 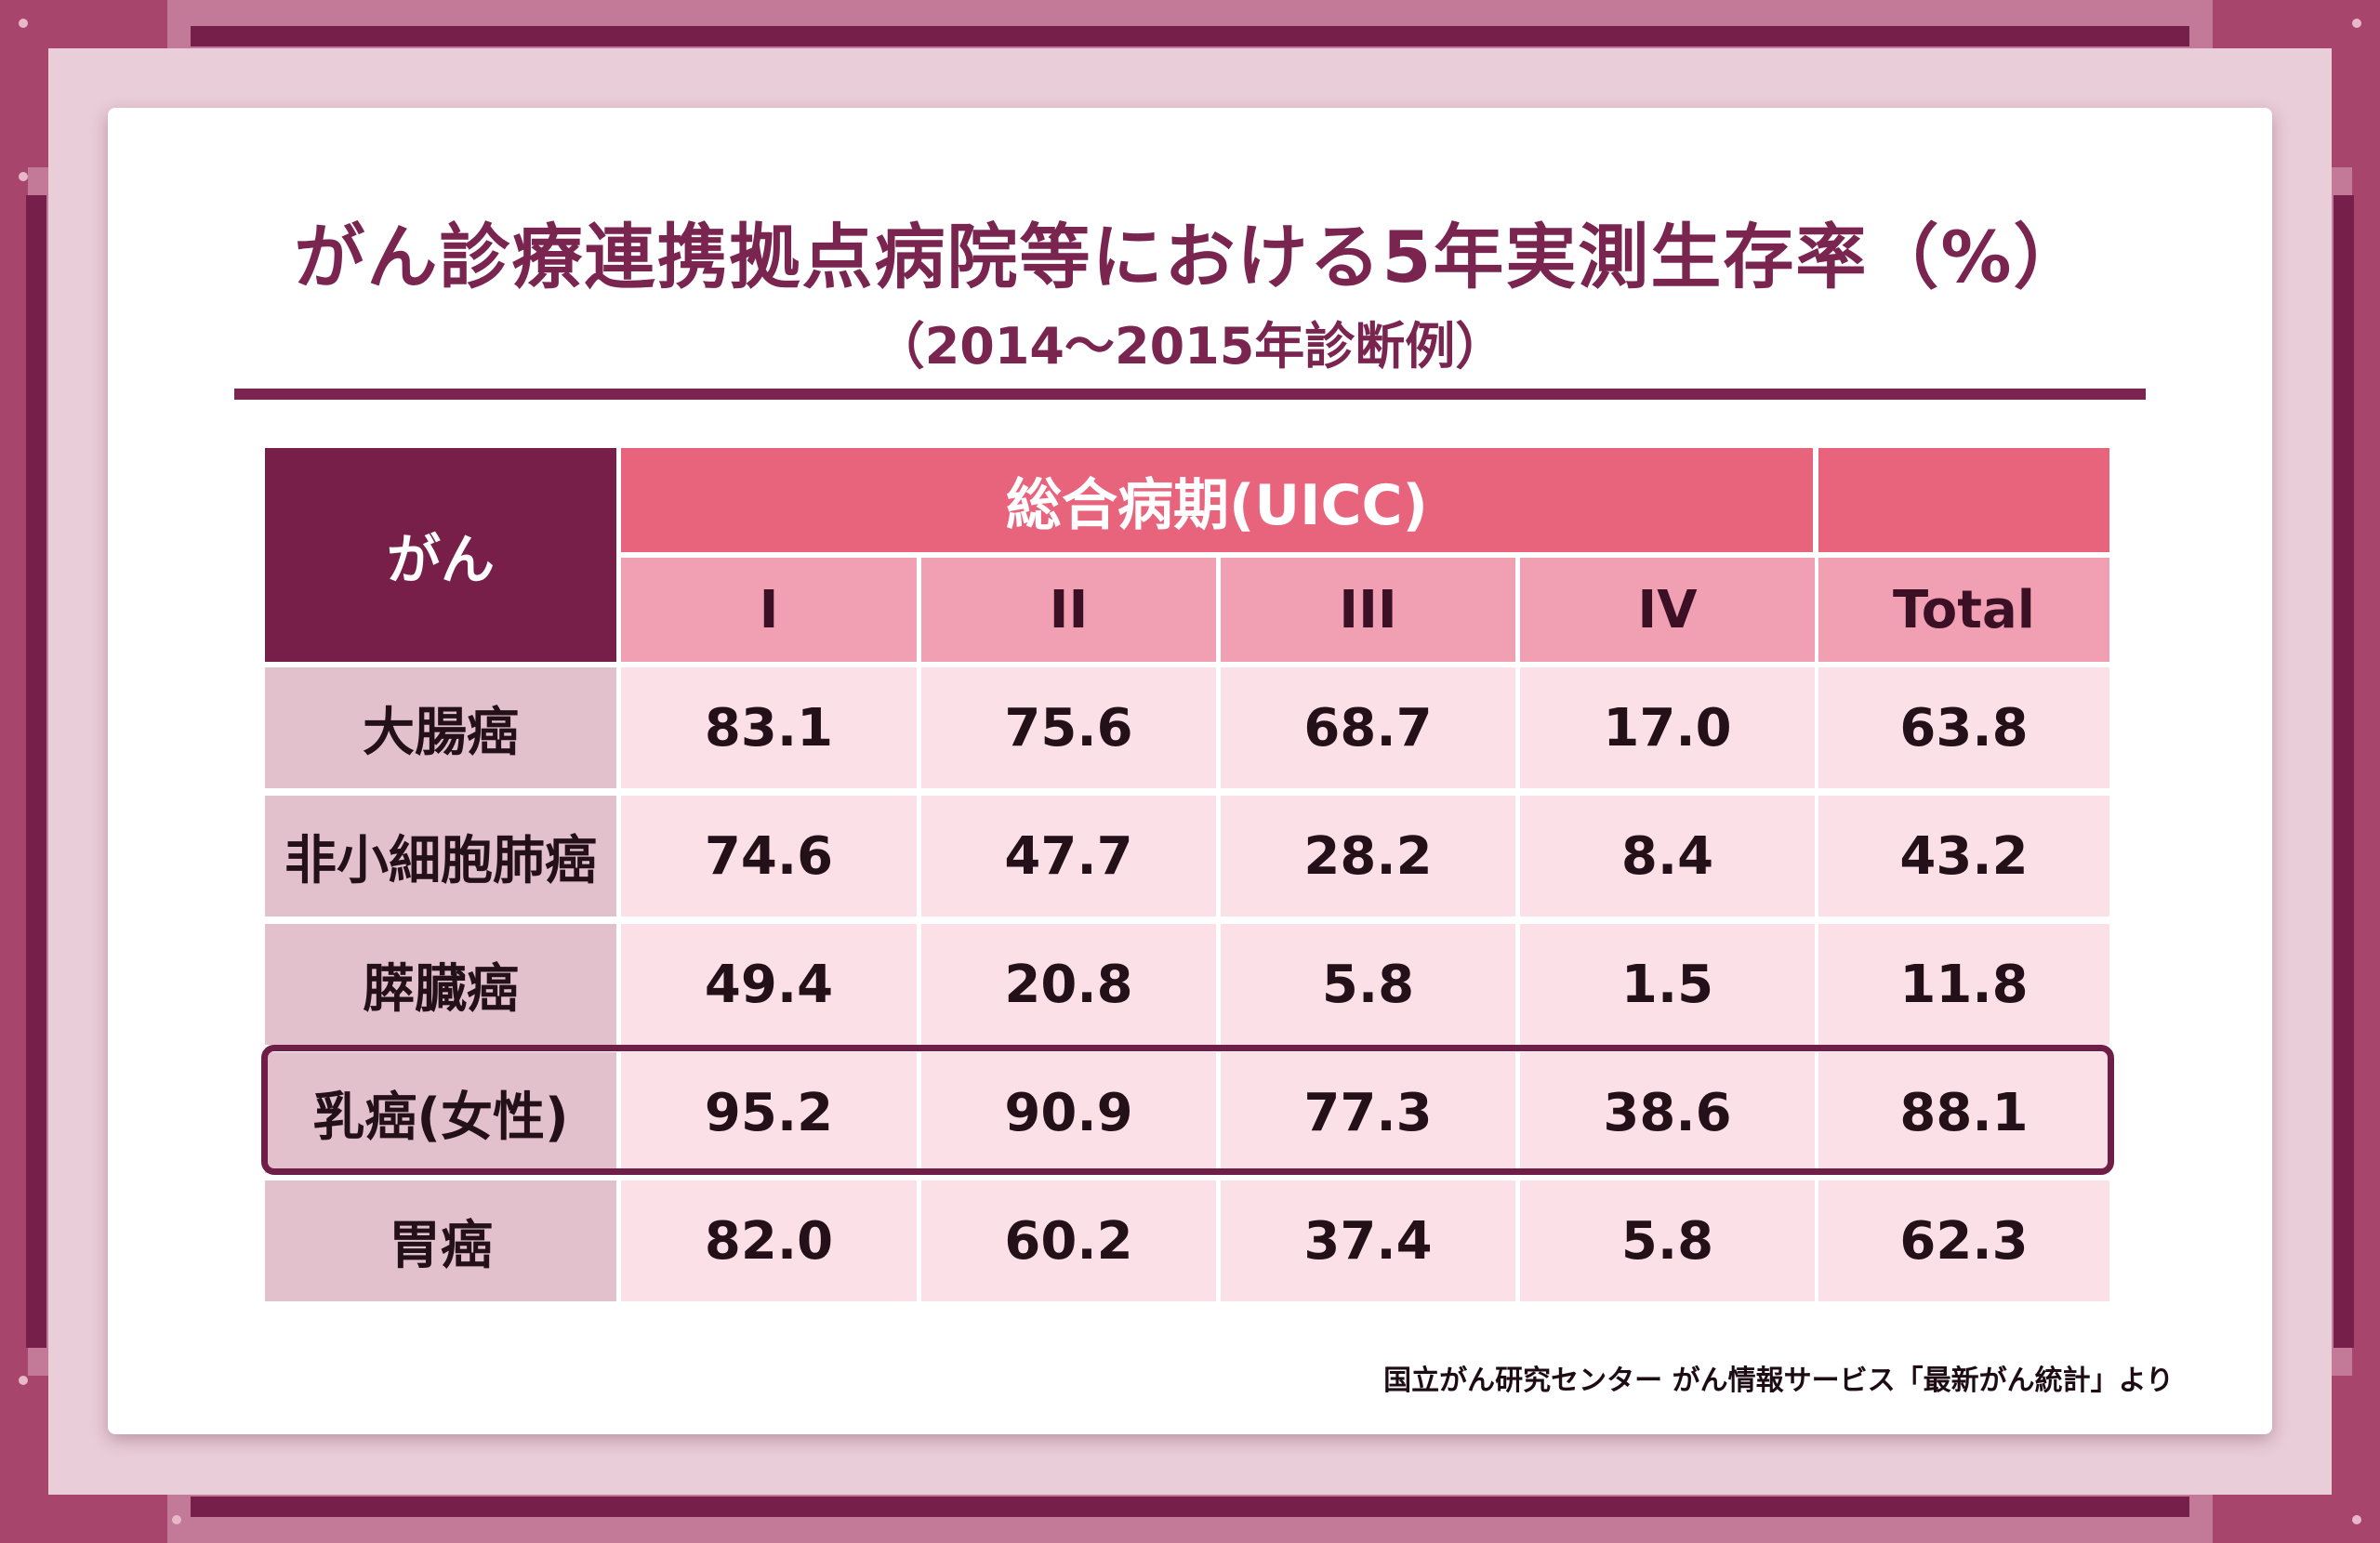 What do you see at coordinates (1068, 610) in the screenshot?
I see `column-header-ii: II` at bounding box center [1068, 610].